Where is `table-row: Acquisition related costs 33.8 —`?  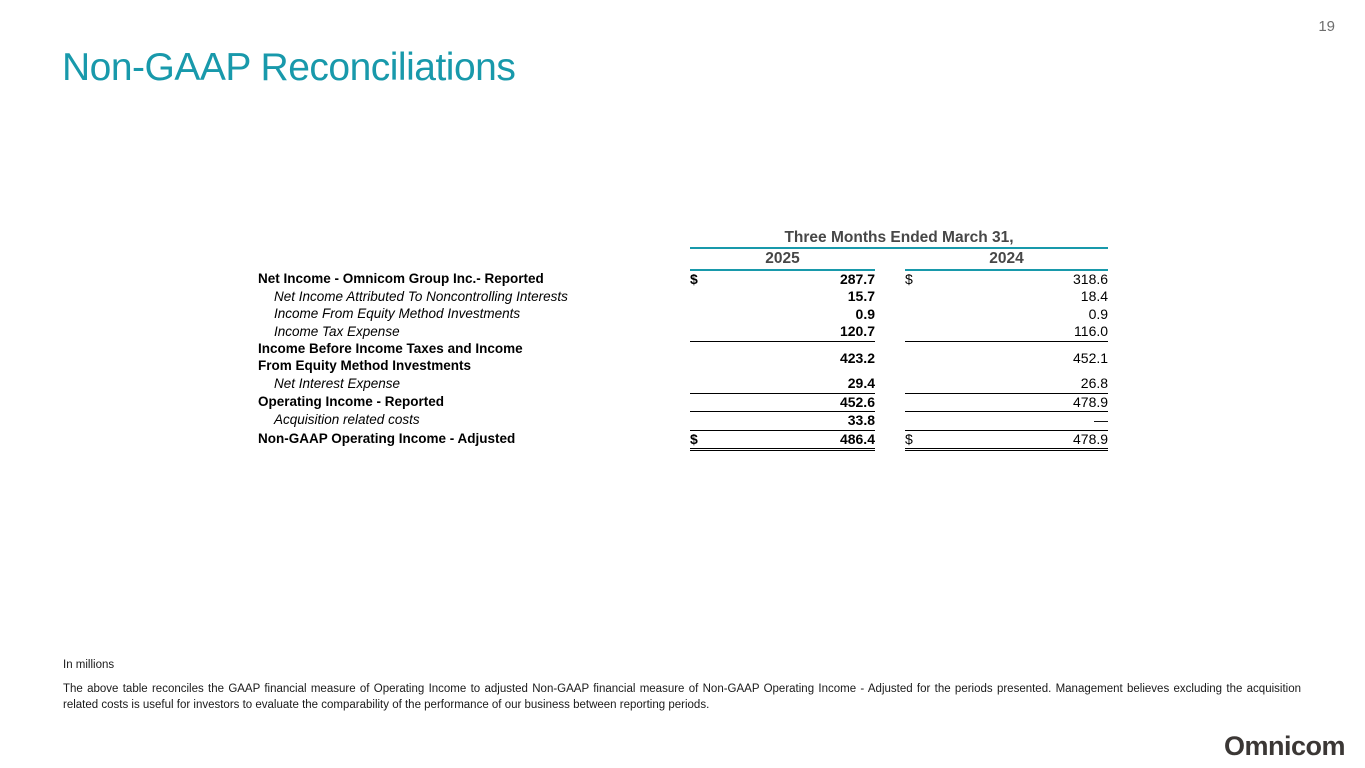 table-row: Acquisition related costs 33.8 — is located at coordinates (683, 421).